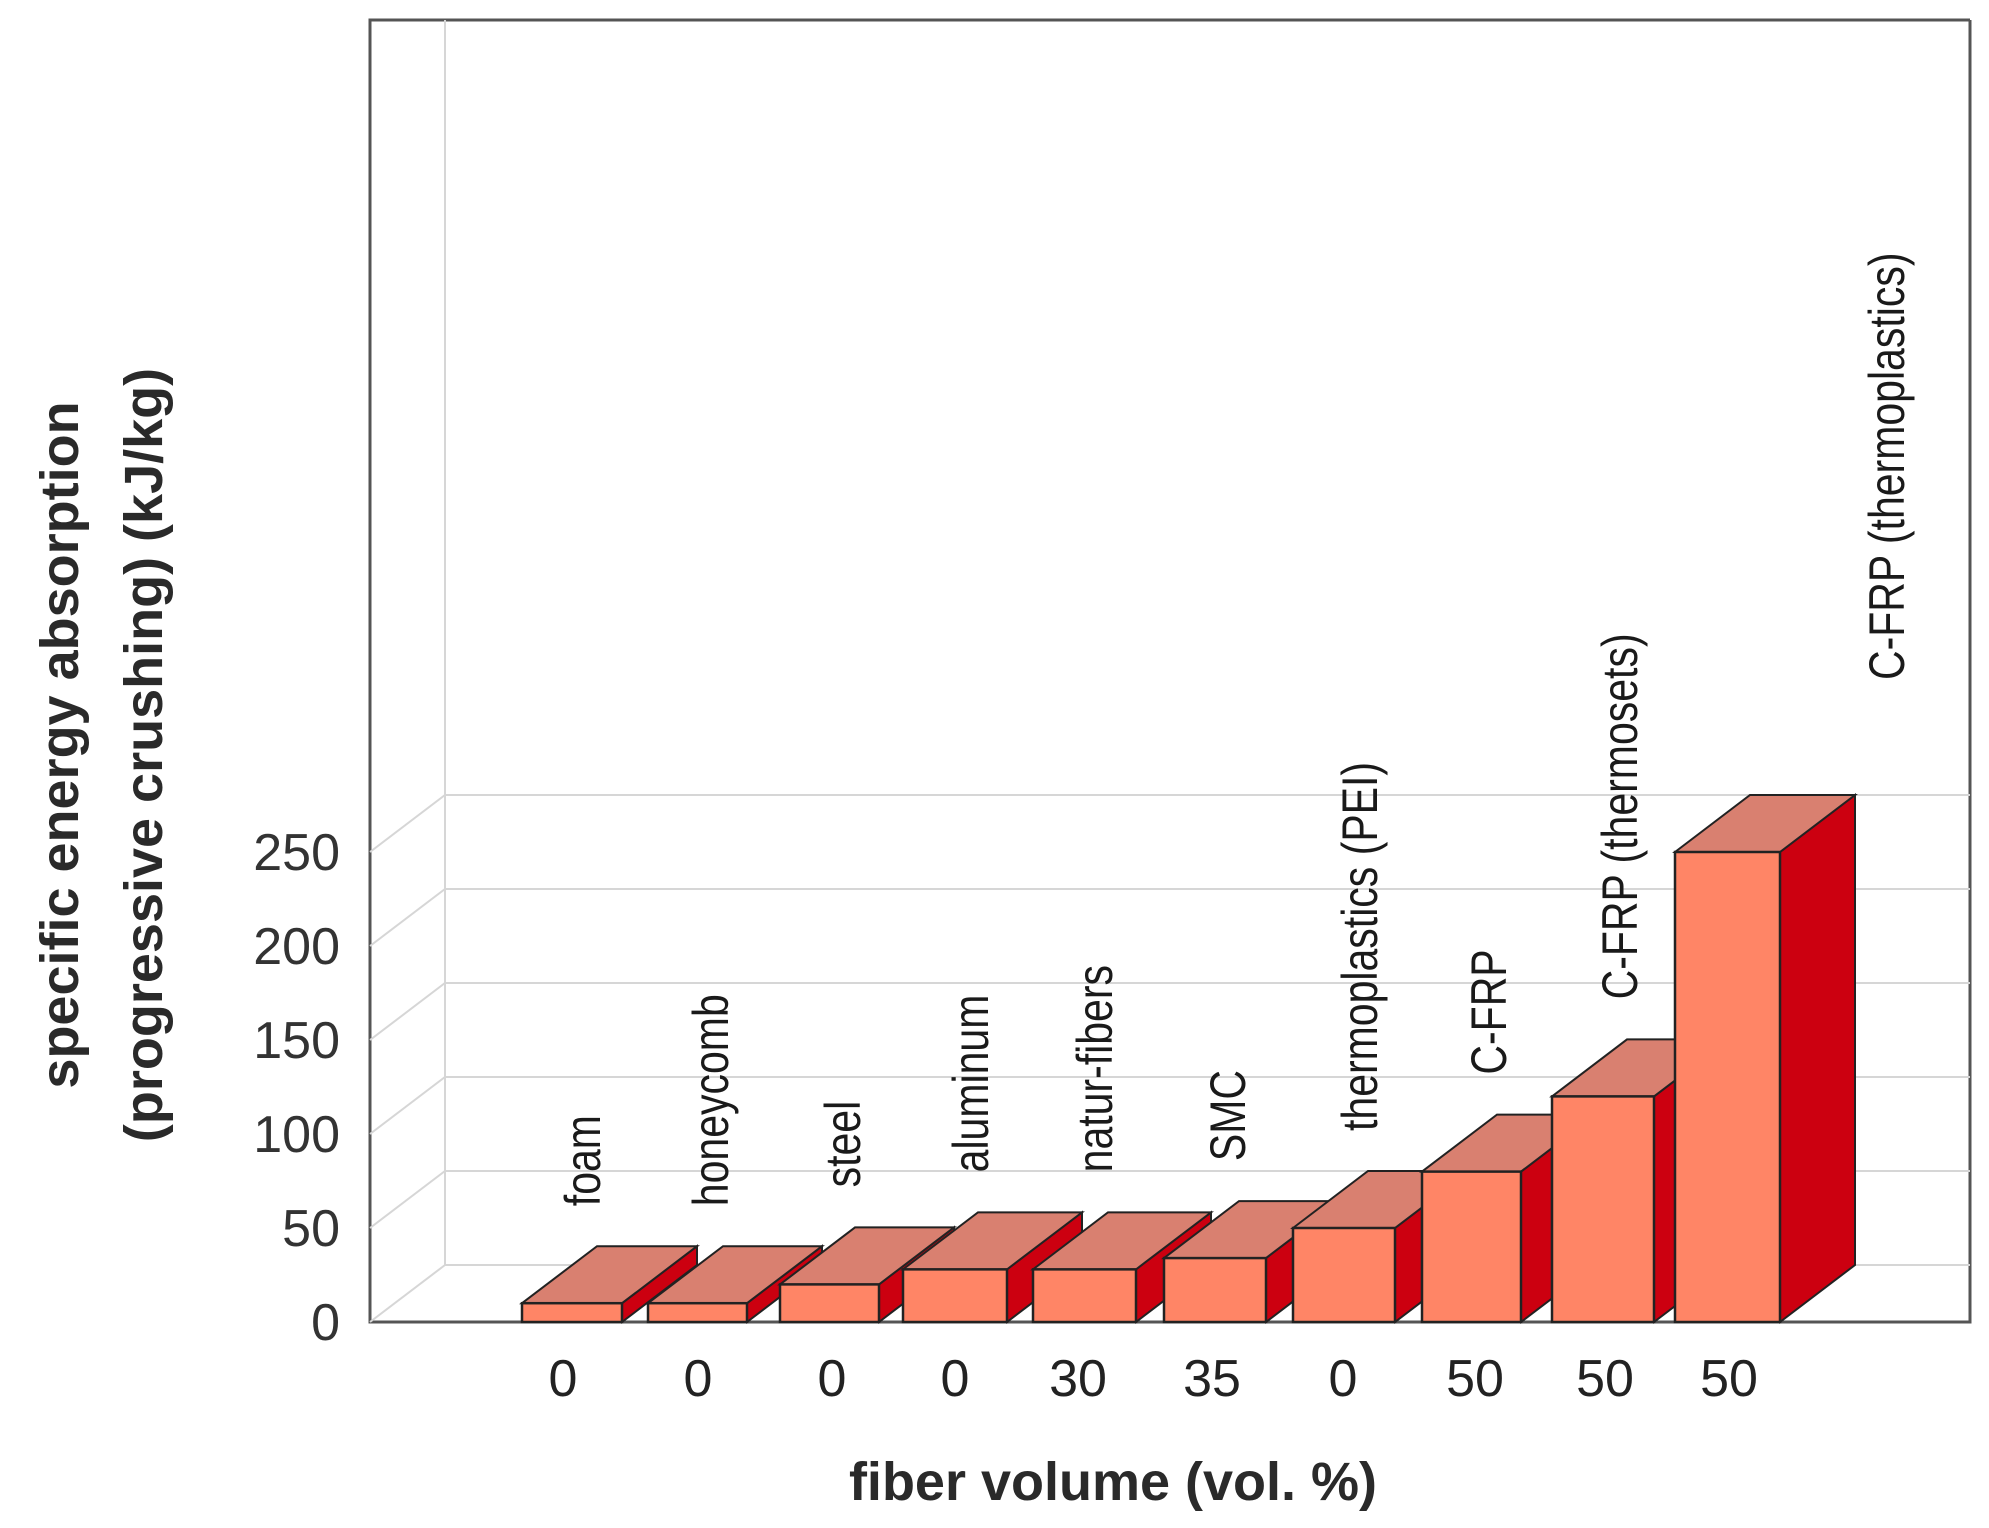  Describe the element at coordinates (60, 744) in the screenshot. I see `y-axis-title-line1: specific energy absorption` at that location.